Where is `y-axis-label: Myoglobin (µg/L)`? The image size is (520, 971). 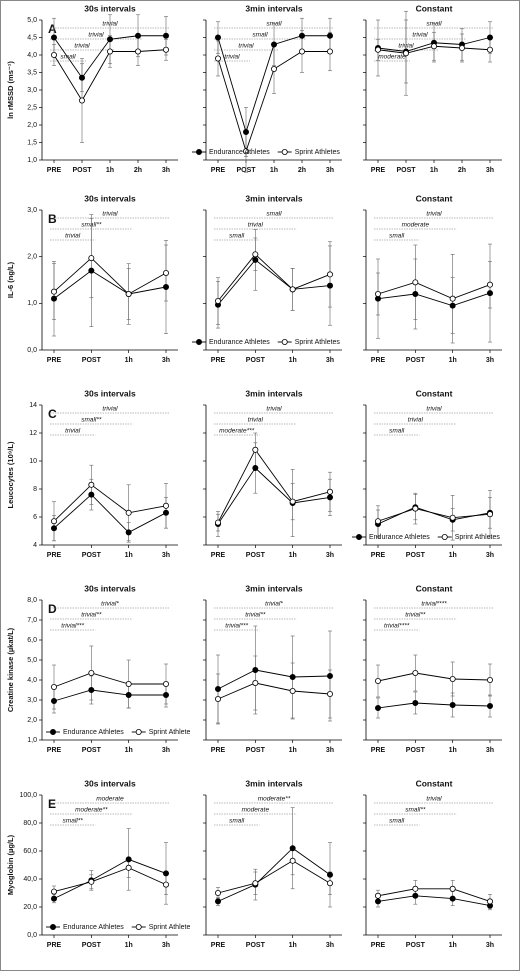 y-axis-label: Myoglobin (µg/L) is located at coordinates (10, 864).